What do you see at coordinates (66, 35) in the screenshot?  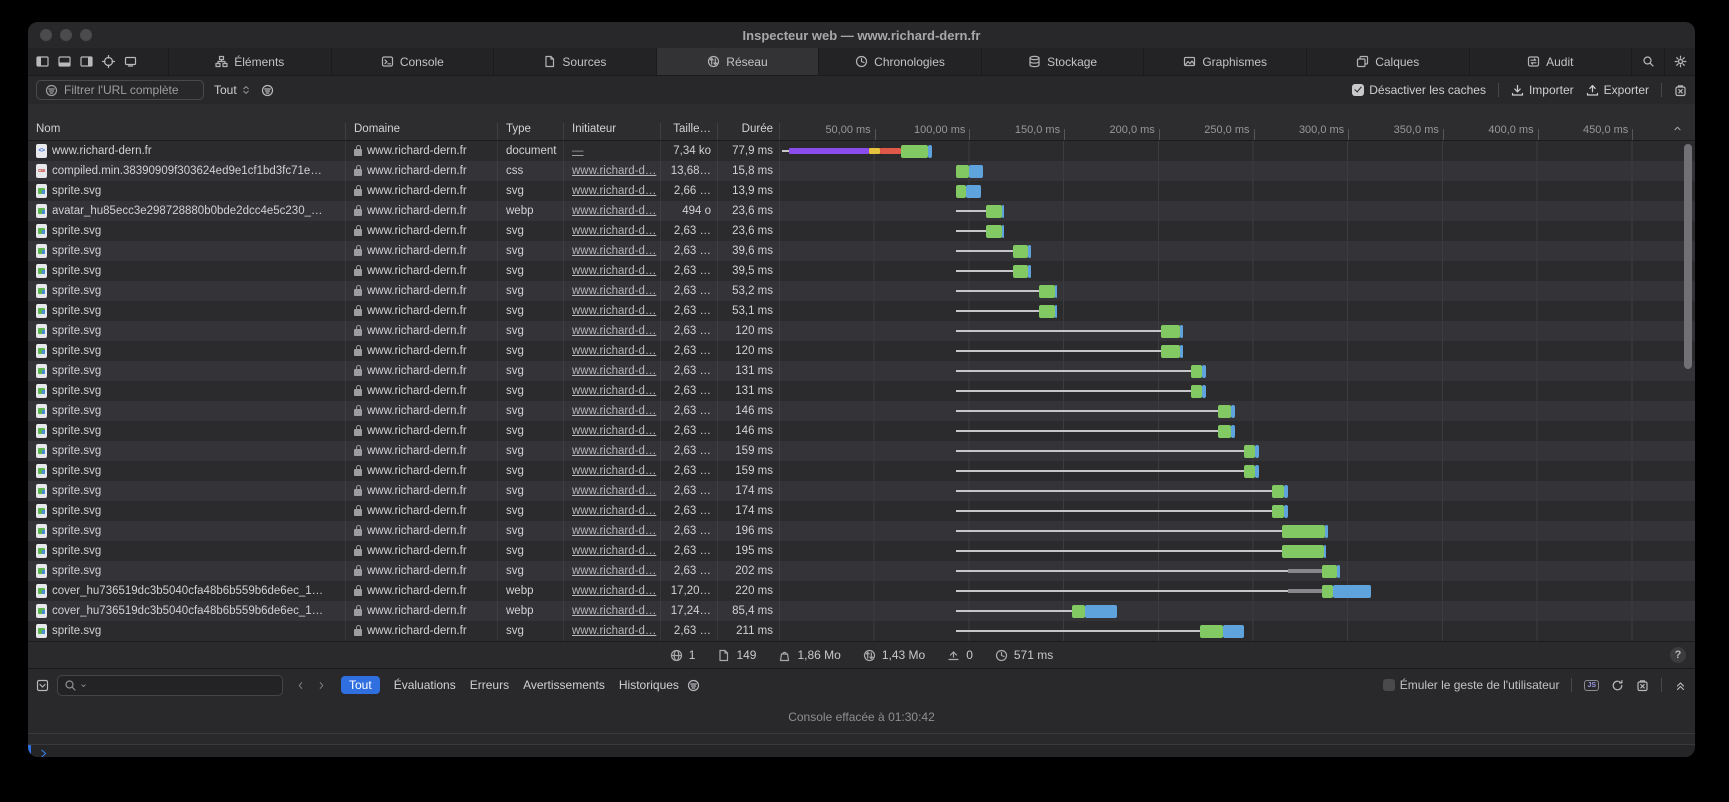 I see `minimize-button` at bounding box center [66, 35].